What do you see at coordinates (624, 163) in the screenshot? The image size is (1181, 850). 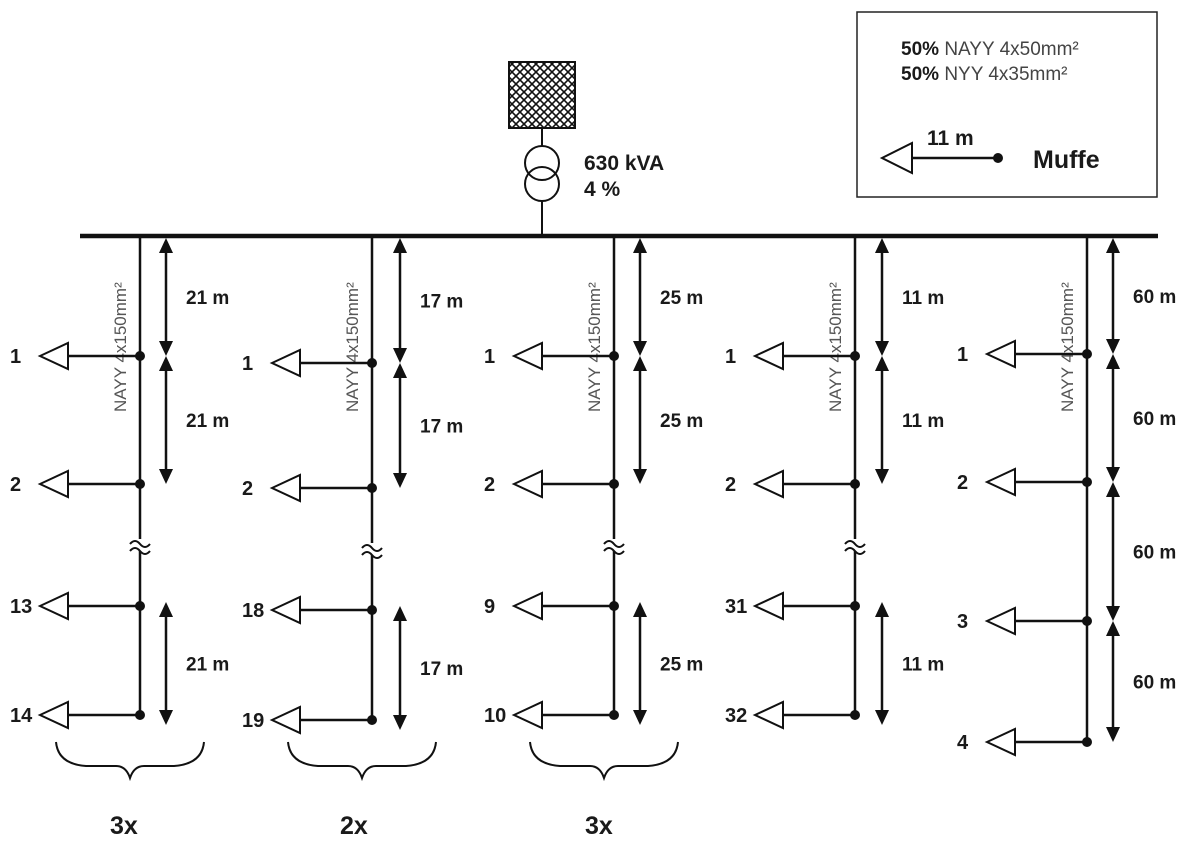 I see `transformer-rating: 630 kVA` at bounding box center [624, 163].